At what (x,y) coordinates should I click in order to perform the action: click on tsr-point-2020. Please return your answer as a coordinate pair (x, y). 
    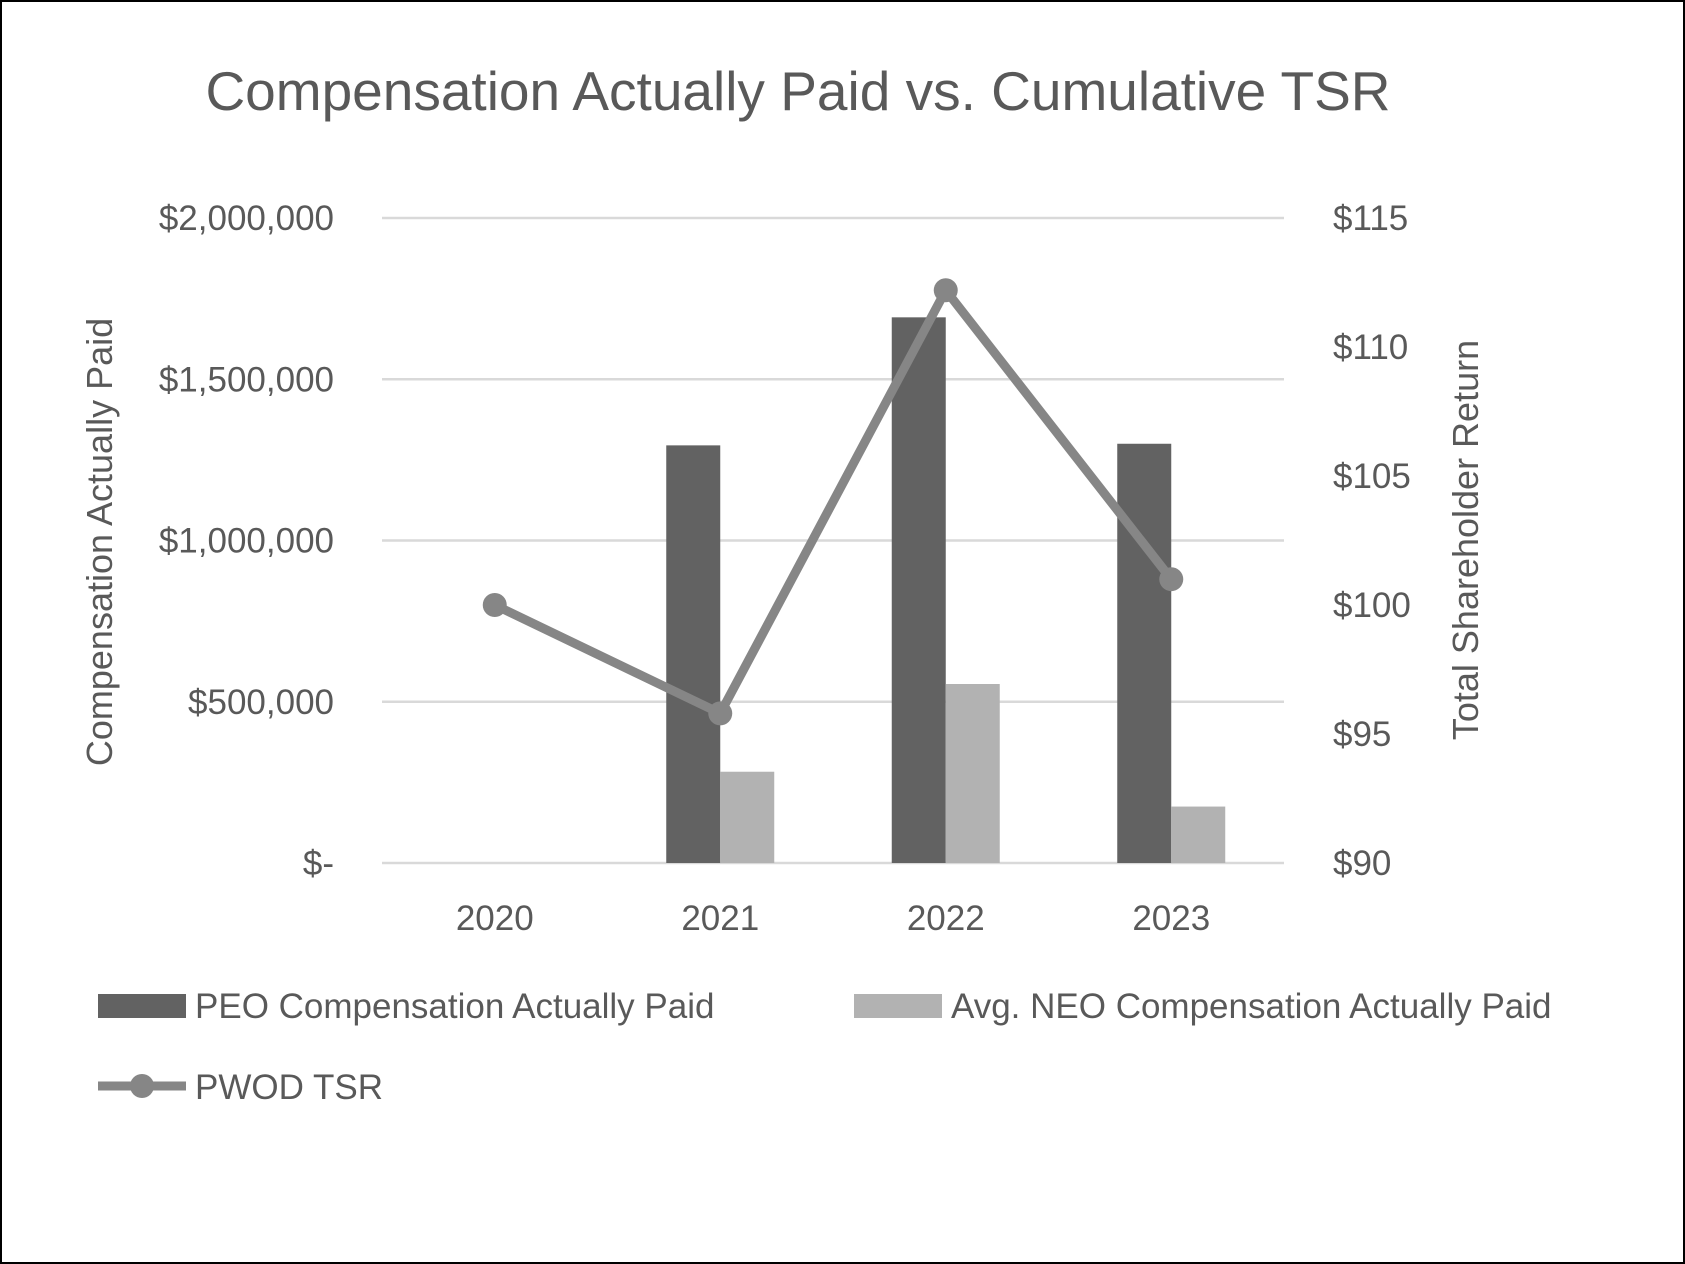
    Looking at the image, I should click on (494, 605).